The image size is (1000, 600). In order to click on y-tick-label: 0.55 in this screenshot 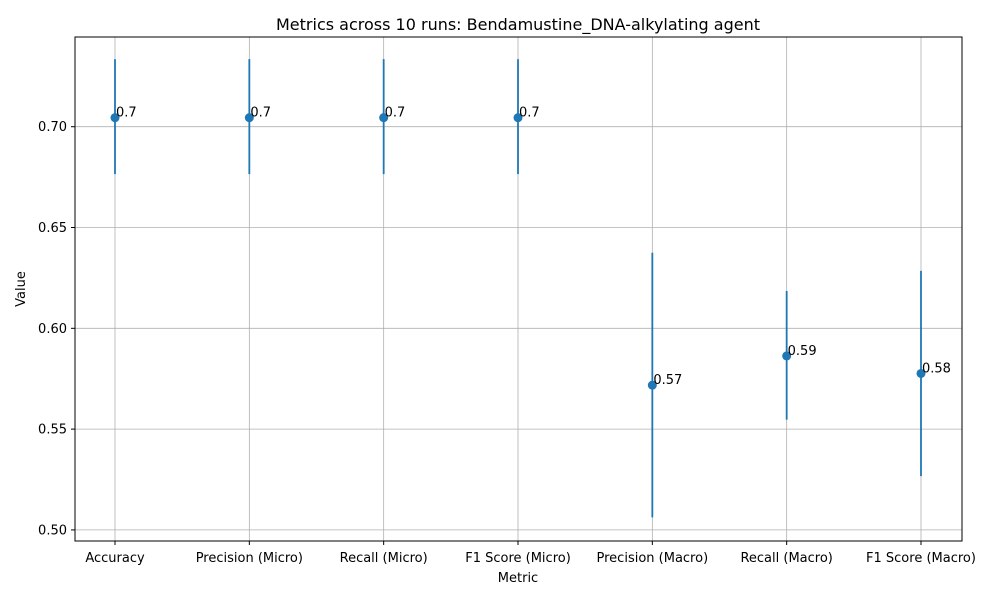, I will do `click(52, 430)`.